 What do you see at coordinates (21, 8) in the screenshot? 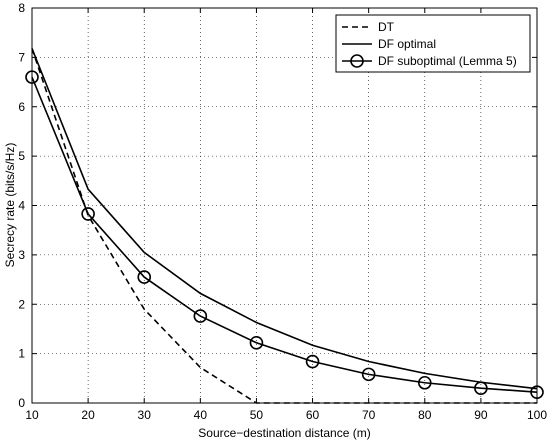
I see `y-tick-label: 8` at bounding box center [21, 8].